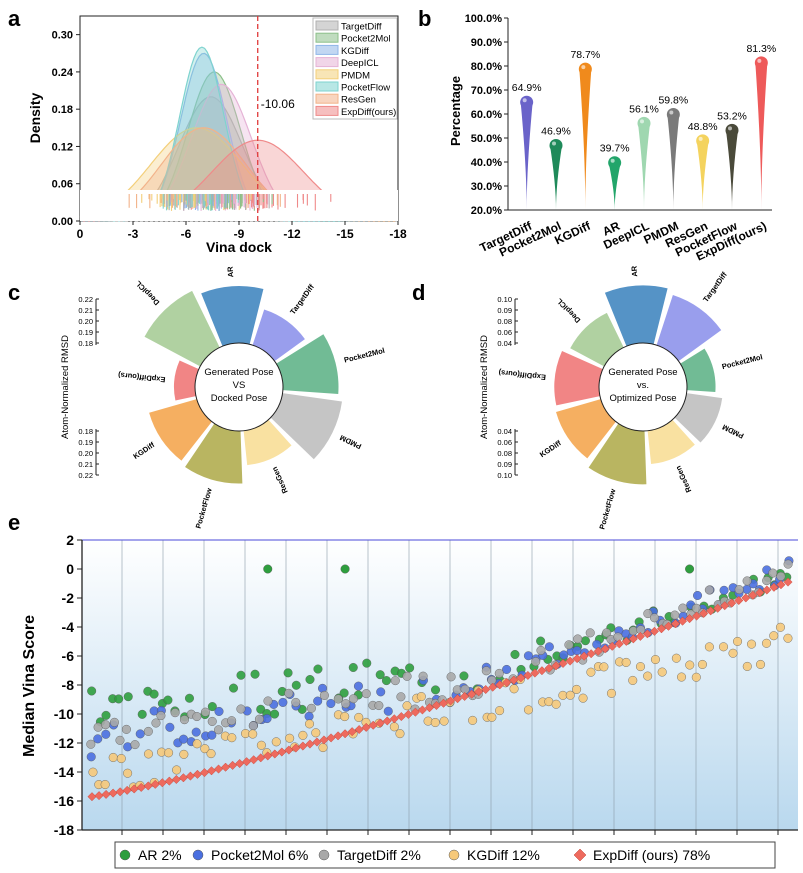  What do you see at coordinates (615, 149) in the screenshot?
I see `bar-value-label: 39.7%` at bounding box center [615, 149].